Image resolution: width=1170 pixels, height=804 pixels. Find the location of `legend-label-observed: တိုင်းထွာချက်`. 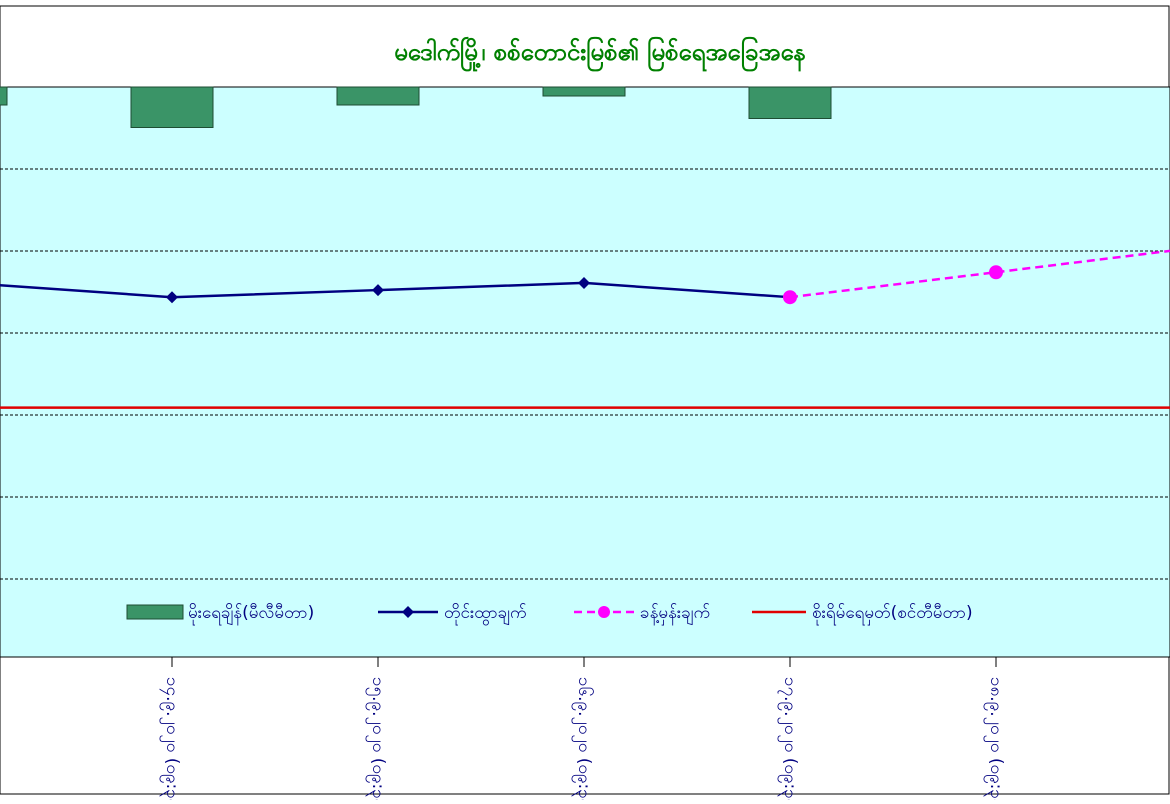

legend-label-observed: တိုင်းထွာချက် is located at coordinates (485, 614).